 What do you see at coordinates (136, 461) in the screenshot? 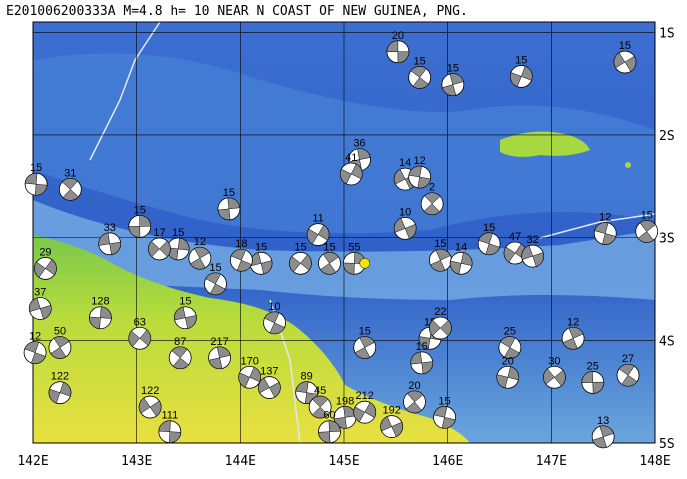
I see `x-tick-label: 143E` at bounding box center [136, 461].